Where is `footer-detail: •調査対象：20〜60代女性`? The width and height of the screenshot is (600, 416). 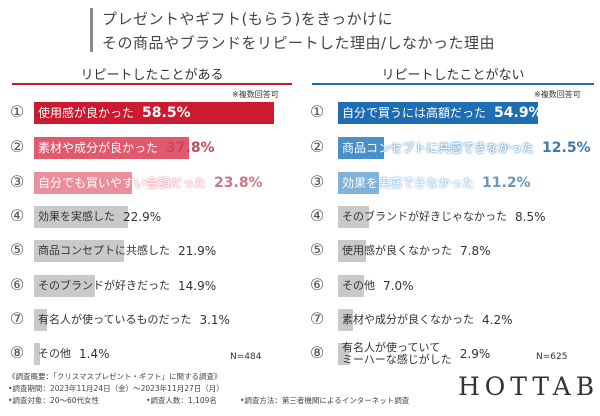 footer-detail: •調査対象：20〜60代女性 is located at coordinates (54, 400).